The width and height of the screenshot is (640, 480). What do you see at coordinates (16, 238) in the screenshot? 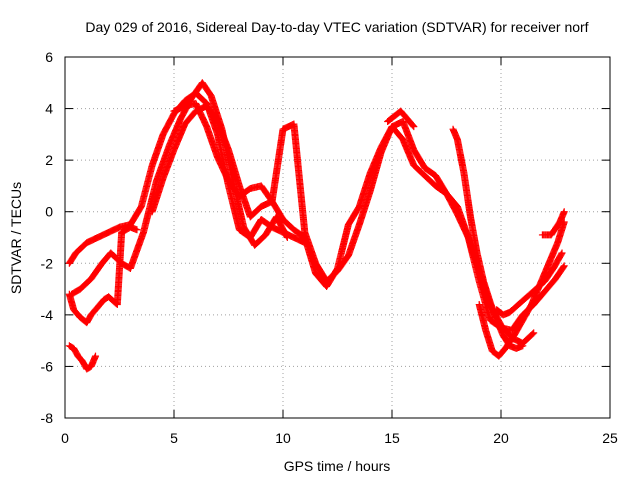
I see `y-axis-label: SDTVAR / TECUs` at bounding box center [16, 238].